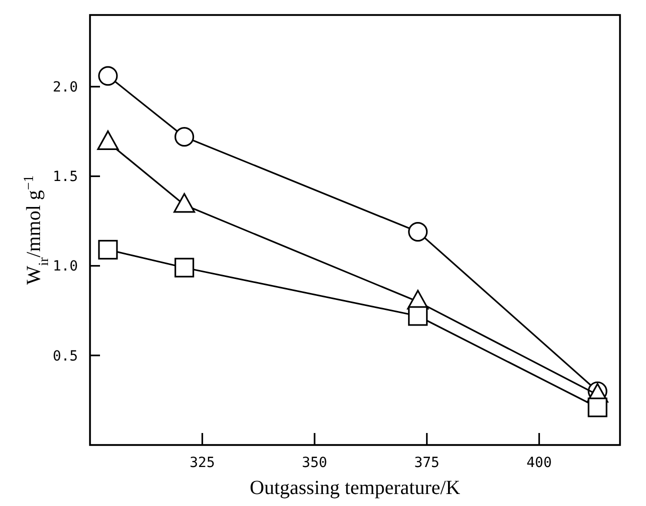 Image resolution: width=646 pixels, height=506 pixels. Describe the element at coordinates (65, 266) in the screenshot. I see `y-tick-label: 1.0` at that location.